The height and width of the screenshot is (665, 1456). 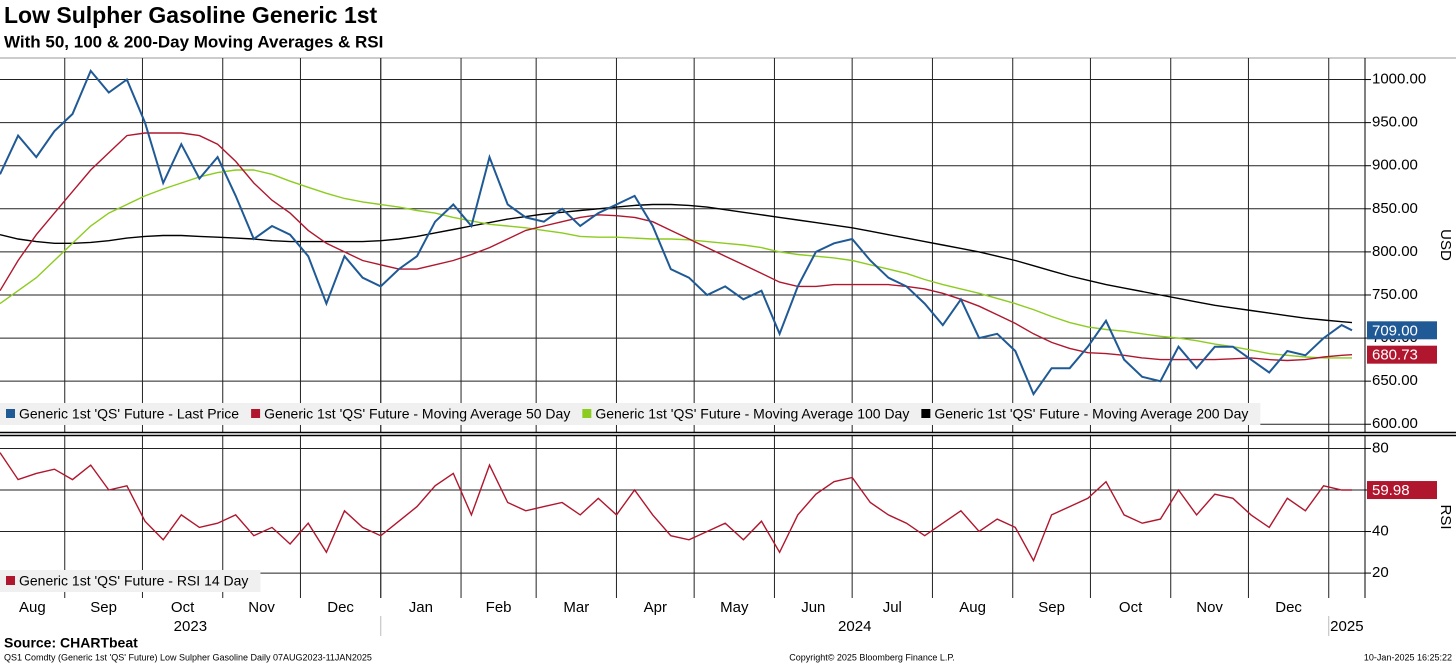 I want to click on y-axis-label: USD, so click(x=1445, y=245).